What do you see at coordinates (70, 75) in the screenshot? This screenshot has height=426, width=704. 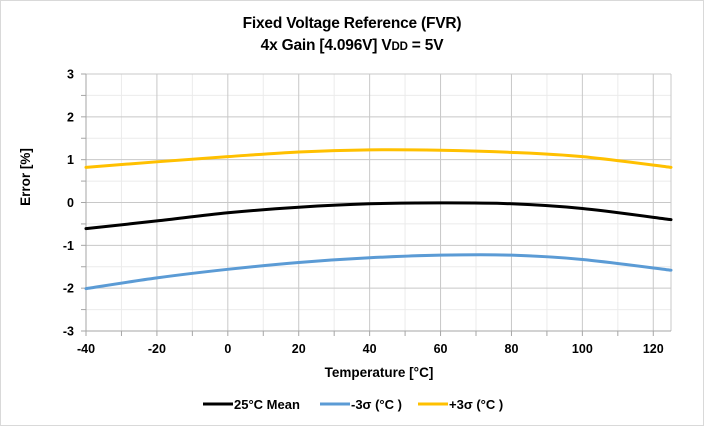 I see `y-tick-label: 3` at bounding box center [70, 75].